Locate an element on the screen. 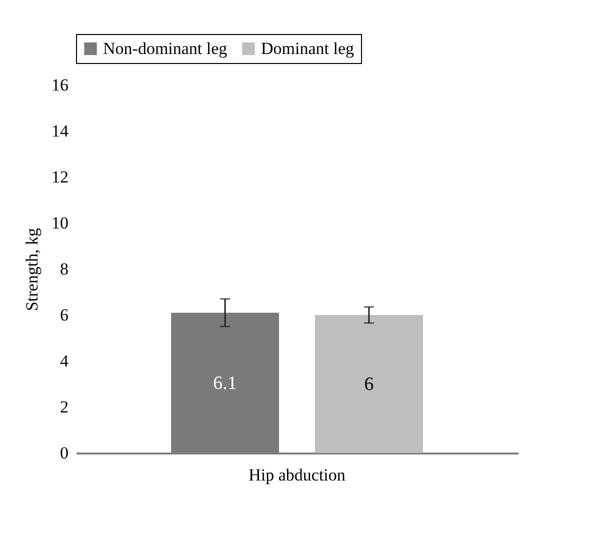 Image resolution: width=597 pixels, height=536 pixels. y-tick-label: 16 is located at coordinates (60, 85).